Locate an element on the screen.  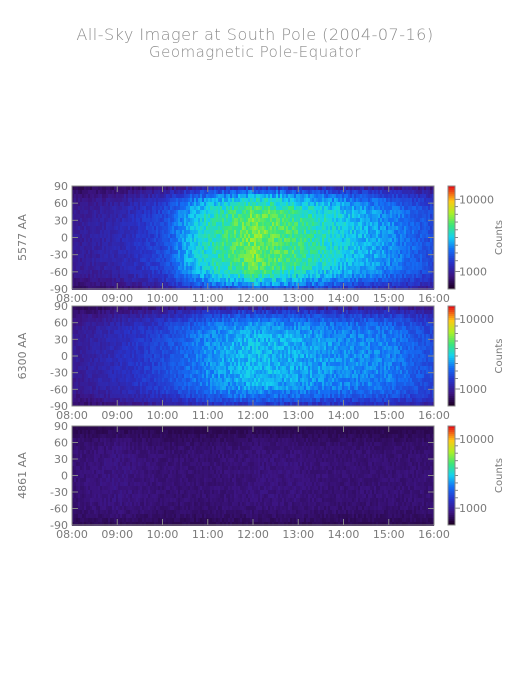
y-tick-label: 30 is located at coordinates (61, 220).